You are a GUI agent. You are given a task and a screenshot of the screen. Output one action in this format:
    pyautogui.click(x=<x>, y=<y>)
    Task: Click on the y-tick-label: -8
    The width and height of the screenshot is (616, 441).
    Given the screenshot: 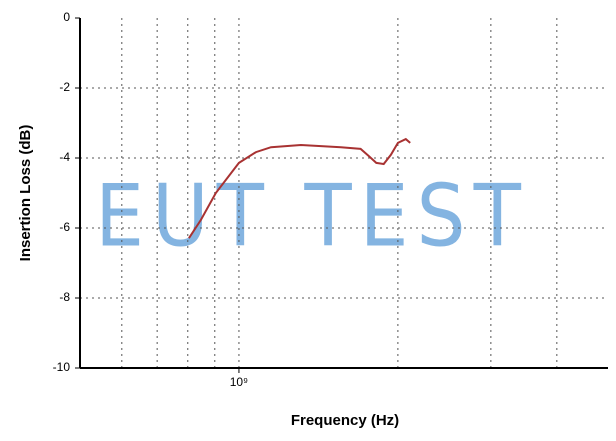 What is the action you would take?
    pyautogui.click(x=64, y=297)
    